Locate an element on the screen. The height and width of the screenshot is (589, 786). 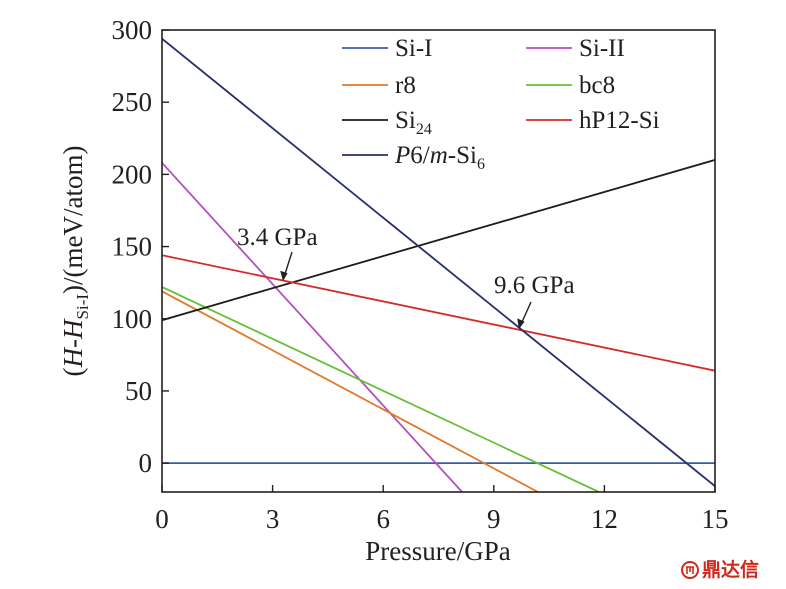
x-tick-label: 15 is located at coordinates (715, 519).